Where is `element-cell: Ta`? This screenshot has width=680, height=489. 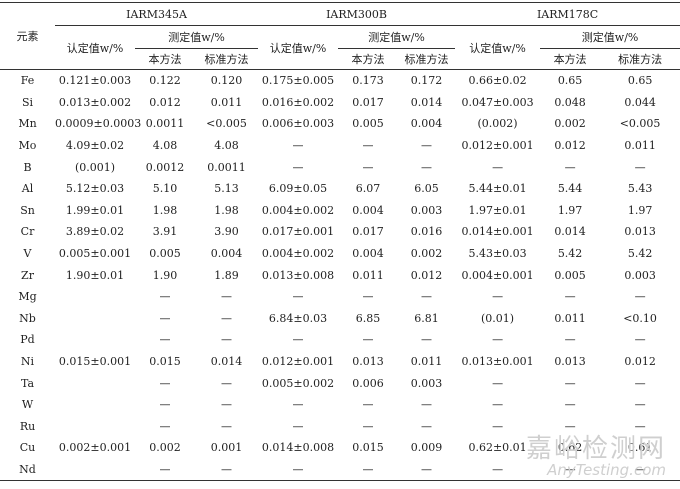 element-cell: Ta is located at coordinates (27, 383).